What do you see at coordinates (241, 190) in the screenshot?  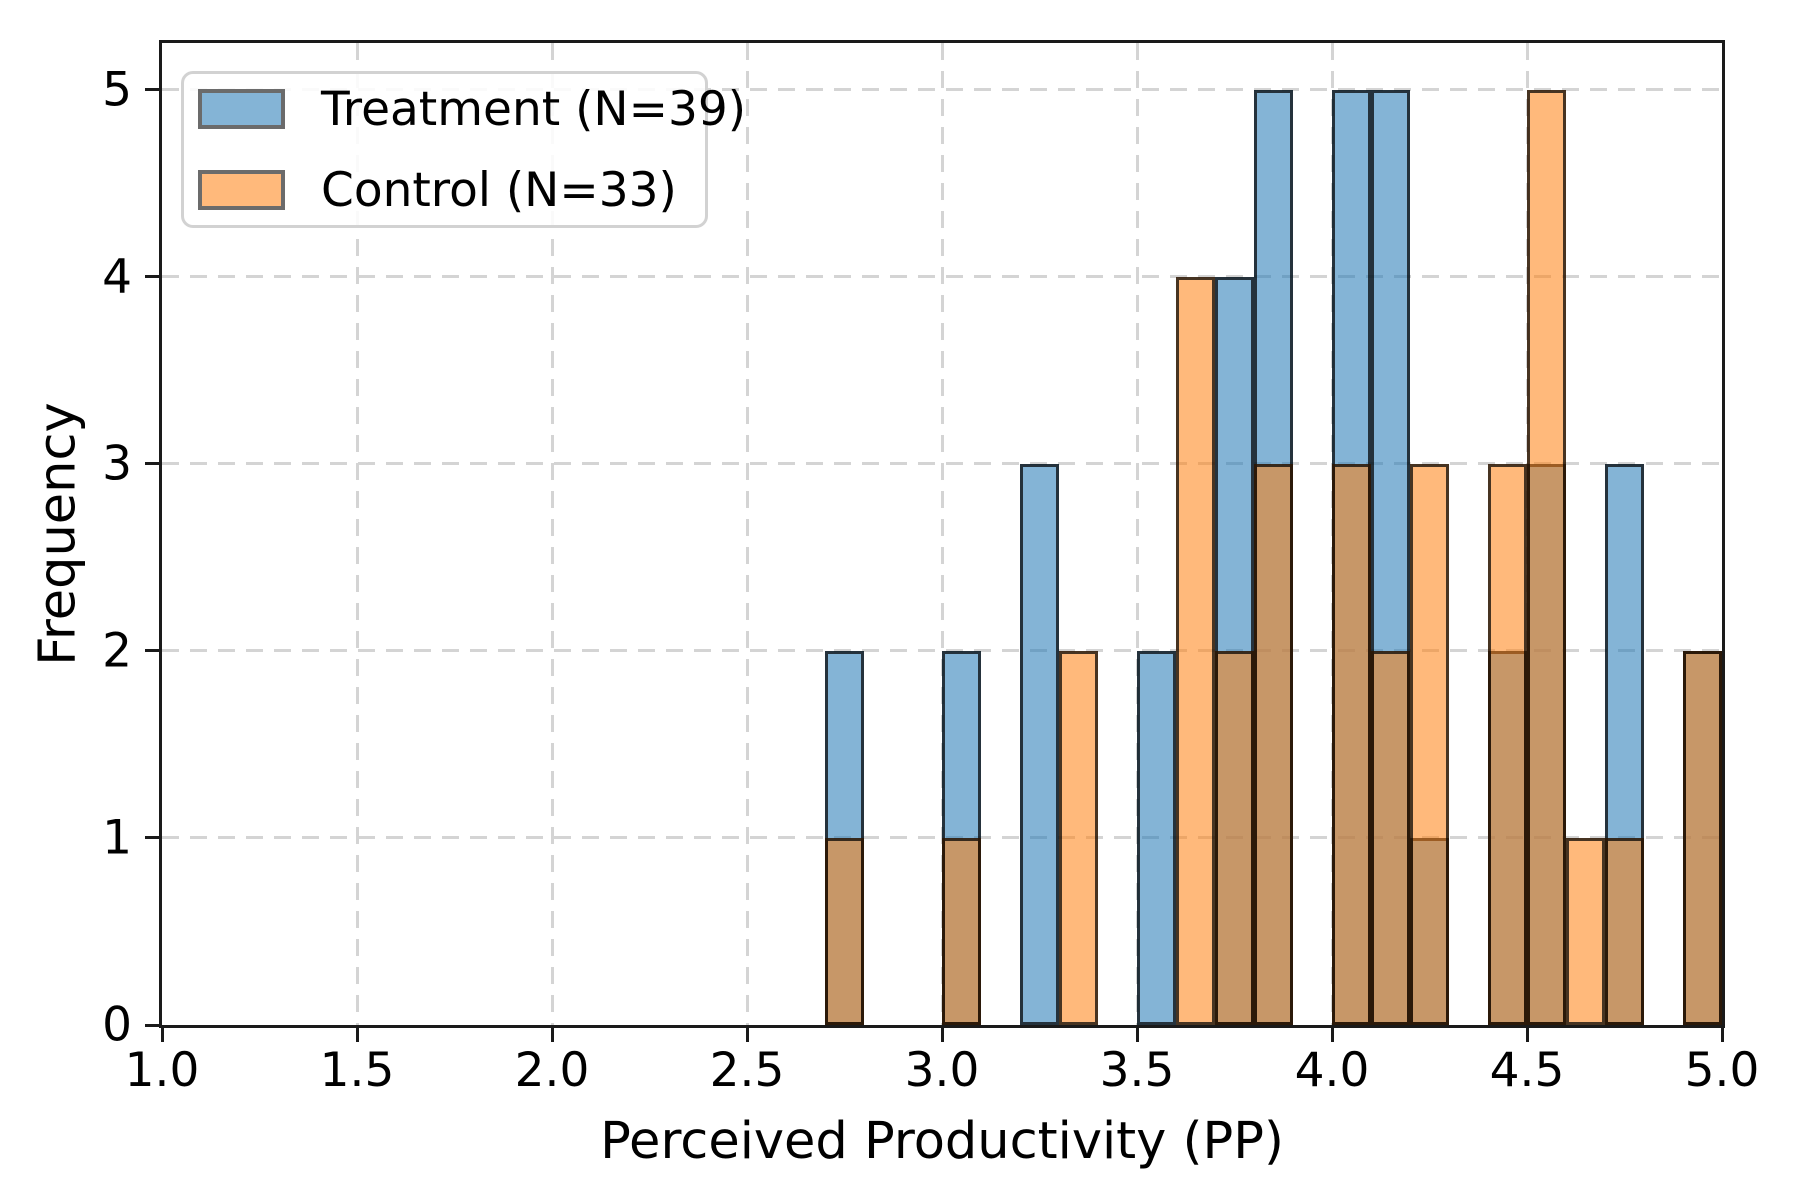 I see `control-swatch-icon` at bounding box center [241, 190].